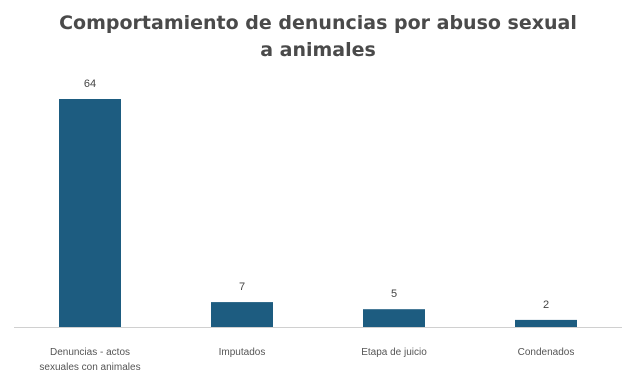 This screenshot has width=636, height=376. What do you see at coordinates (90, 84) in the screenshot?
I see `data-label-0: 64` at bounding box center [90, 84].